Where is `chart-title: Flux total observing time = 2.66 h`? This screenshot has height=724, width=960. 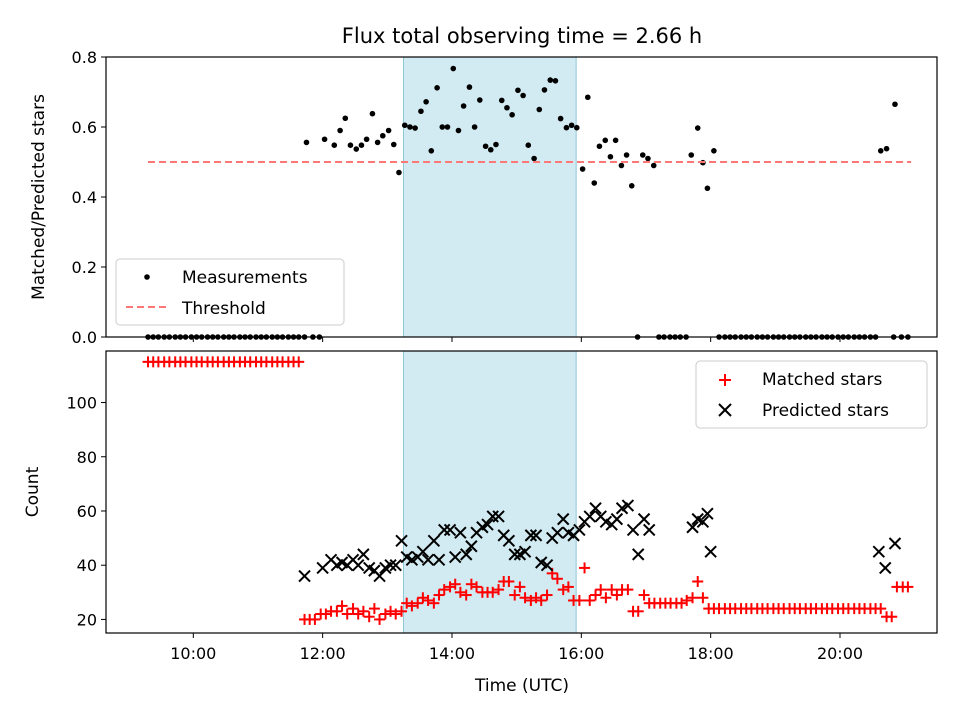
chart-title: Flux total observing time = 2.66 h is located at coordinates (522, 36).